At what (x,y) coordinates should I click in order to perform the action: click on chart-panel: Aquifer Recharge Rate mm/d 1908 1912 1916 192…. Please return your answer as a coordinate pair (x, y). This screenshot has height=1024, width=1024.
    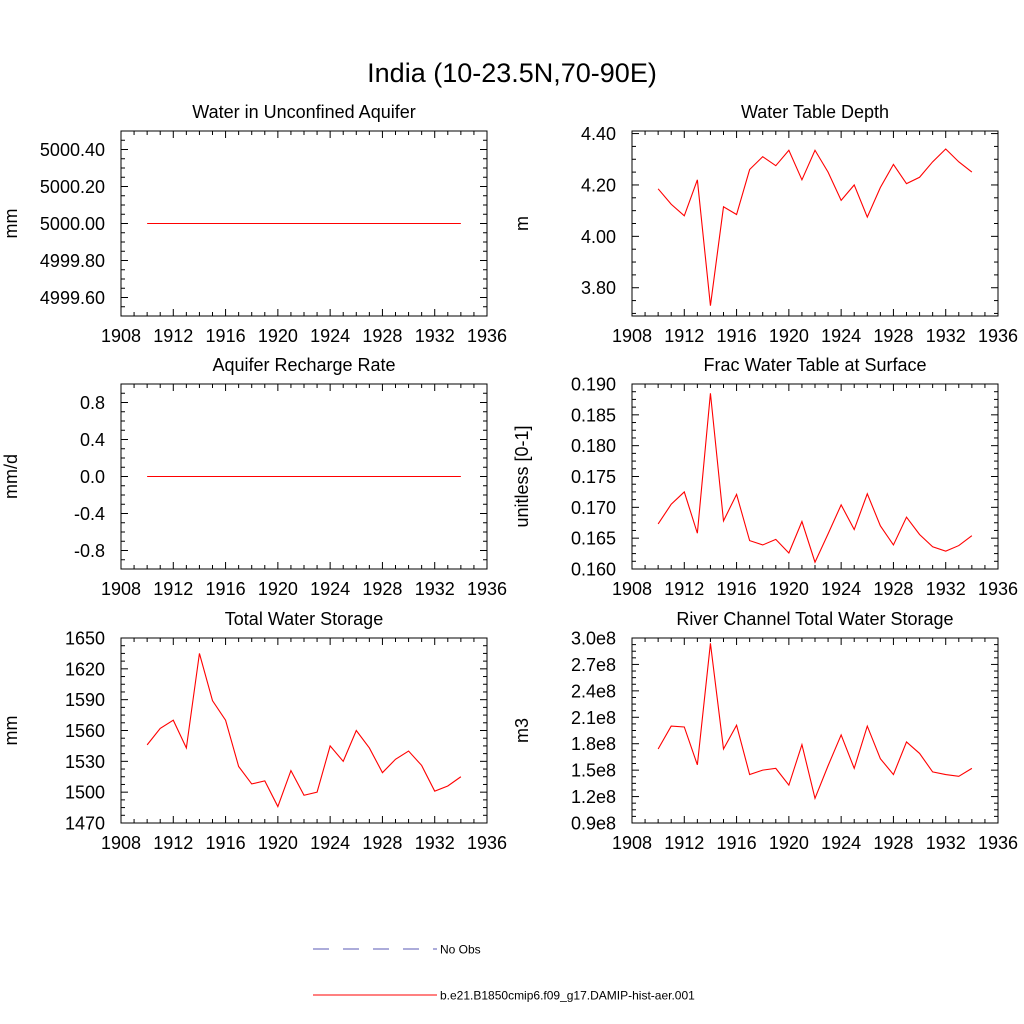
    Looking at the image, I should click on (254, 477).